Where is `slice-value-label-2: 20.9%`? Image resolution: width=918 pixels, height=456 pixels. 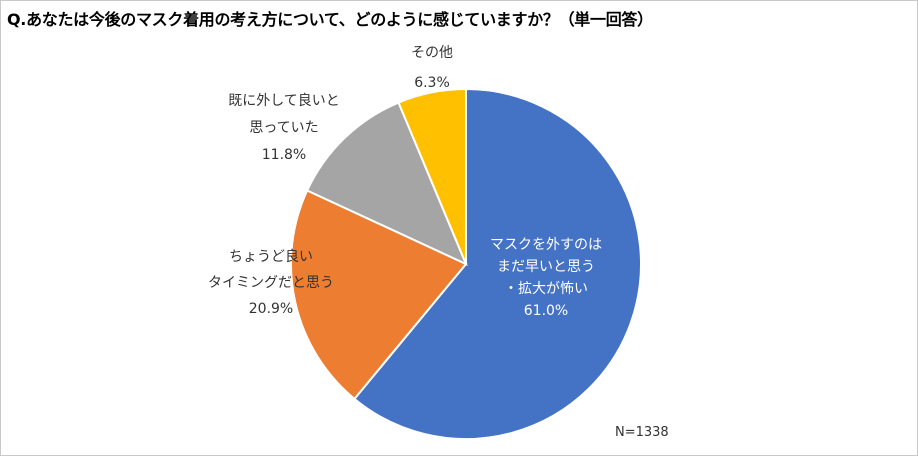
slice-value-label-2: 20.9% is located at coordinates (271, 309).